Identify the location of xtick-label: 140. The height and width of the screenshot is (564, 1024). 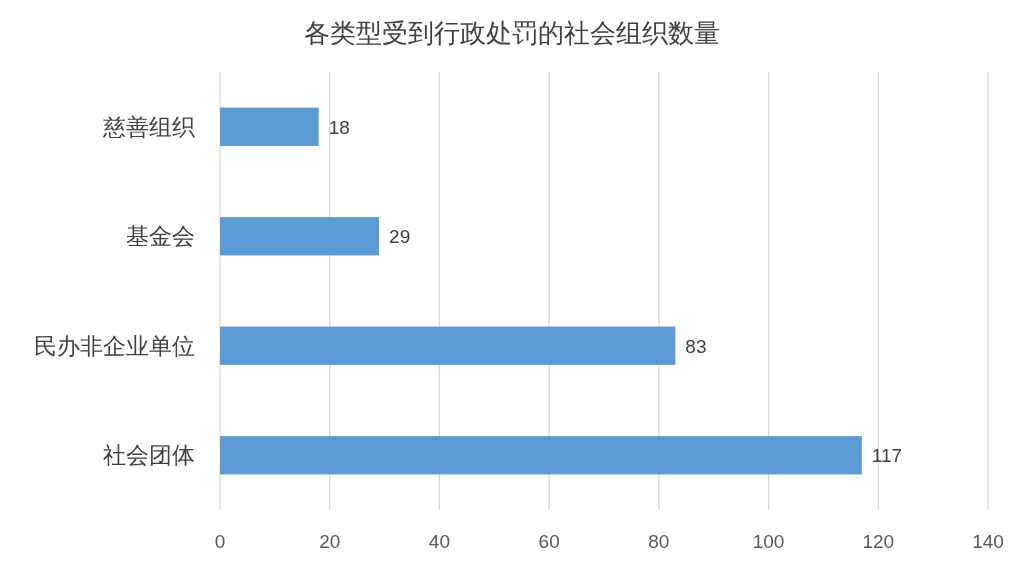
(988, 541).